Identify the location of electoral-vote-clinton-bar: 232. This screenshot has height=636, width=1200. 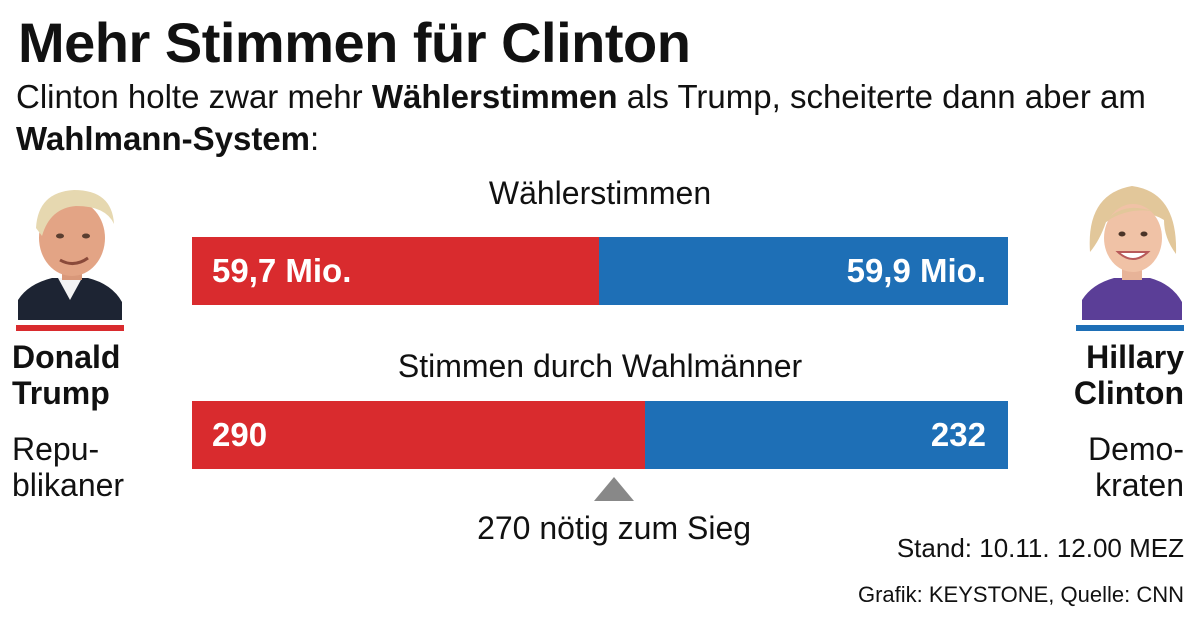
(826, 435).